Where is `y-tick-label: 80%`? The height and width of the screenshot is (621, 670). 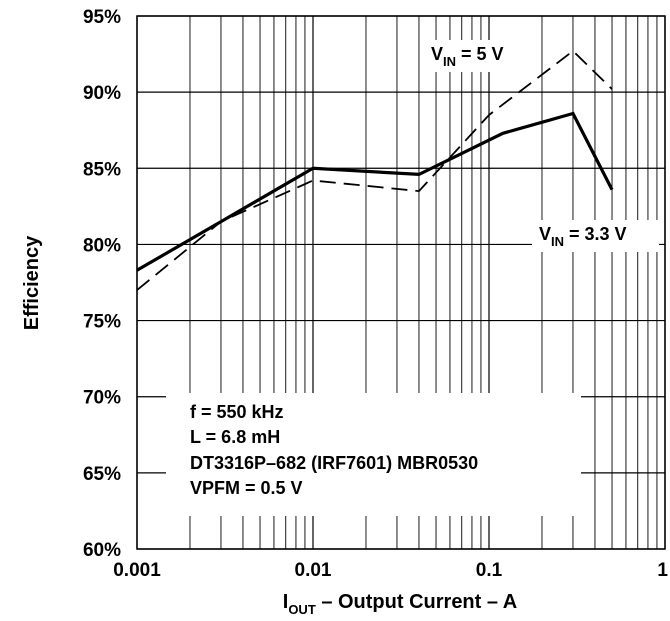
y-tick-label: 80% is located at coordinates (102, 245).